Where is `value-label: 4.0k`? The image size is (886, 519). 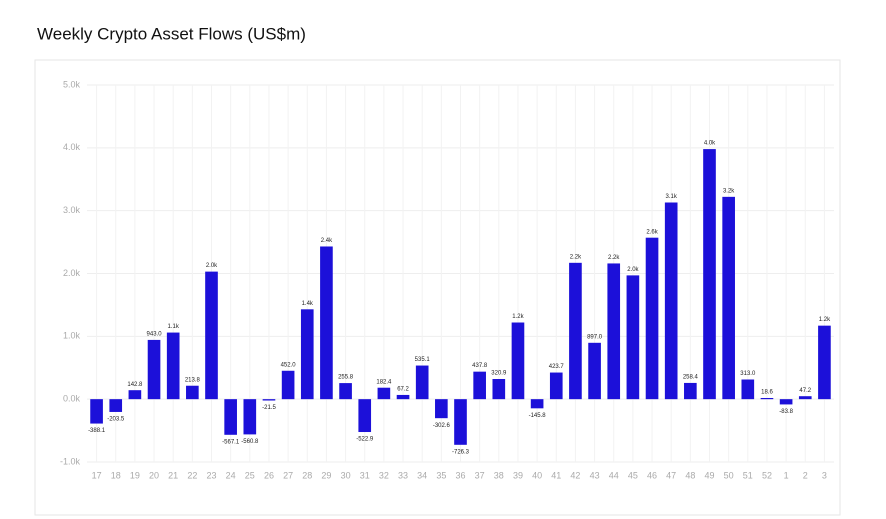 value-label: 4.0k is located at coordinates (710, 144).